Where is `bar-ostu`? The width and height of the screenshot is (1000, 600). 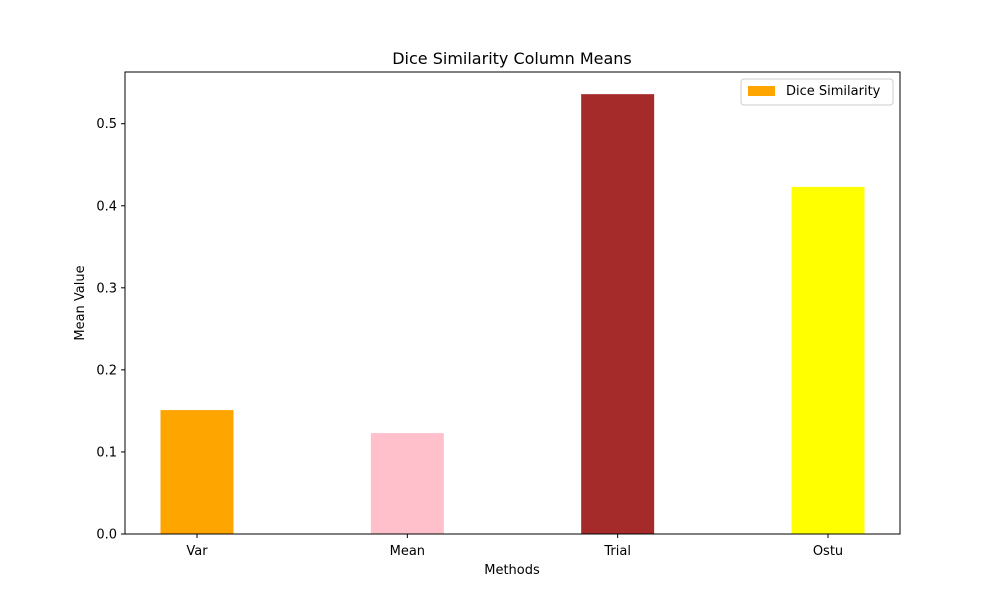 bar-ostu is located at coordinates (828, 360).